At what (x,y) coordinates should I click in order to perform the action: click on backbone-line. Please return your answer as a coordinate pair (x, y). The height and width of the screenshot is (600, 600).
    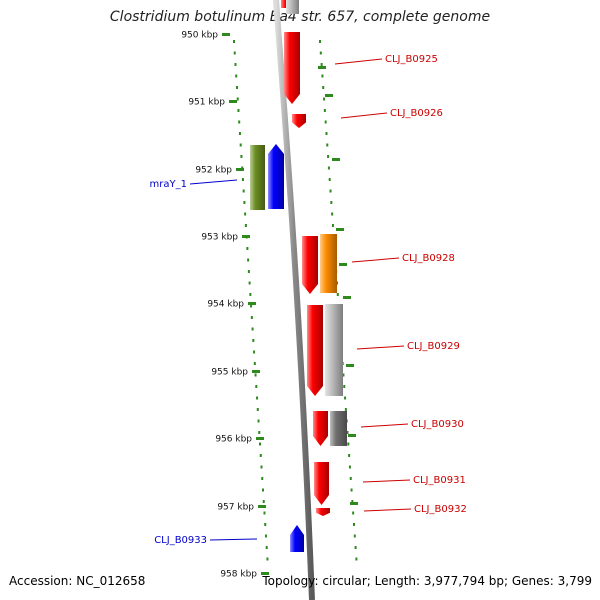
    Looking at the image, I should click on (294, 300).